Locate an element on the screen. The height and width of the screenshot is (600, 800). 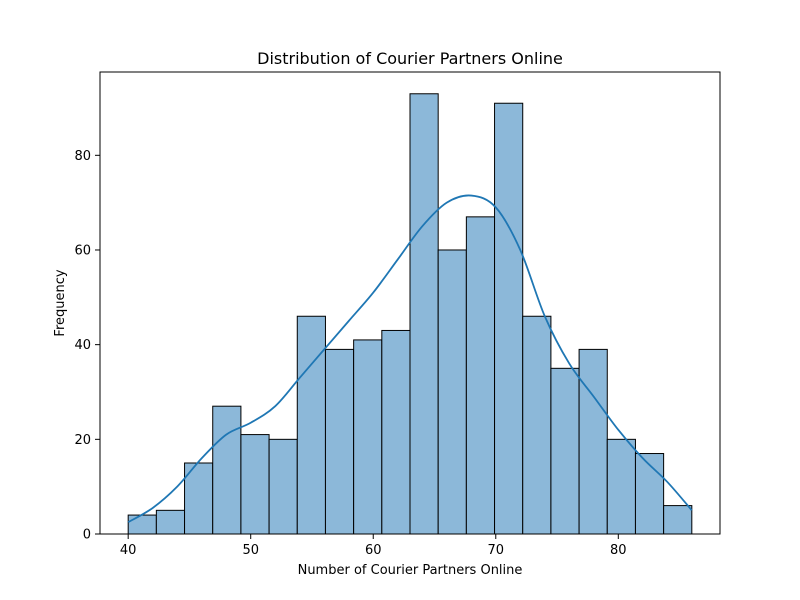
x-axis-ticks: 40 50 60 70 80 is located at coordinates (373, 546).